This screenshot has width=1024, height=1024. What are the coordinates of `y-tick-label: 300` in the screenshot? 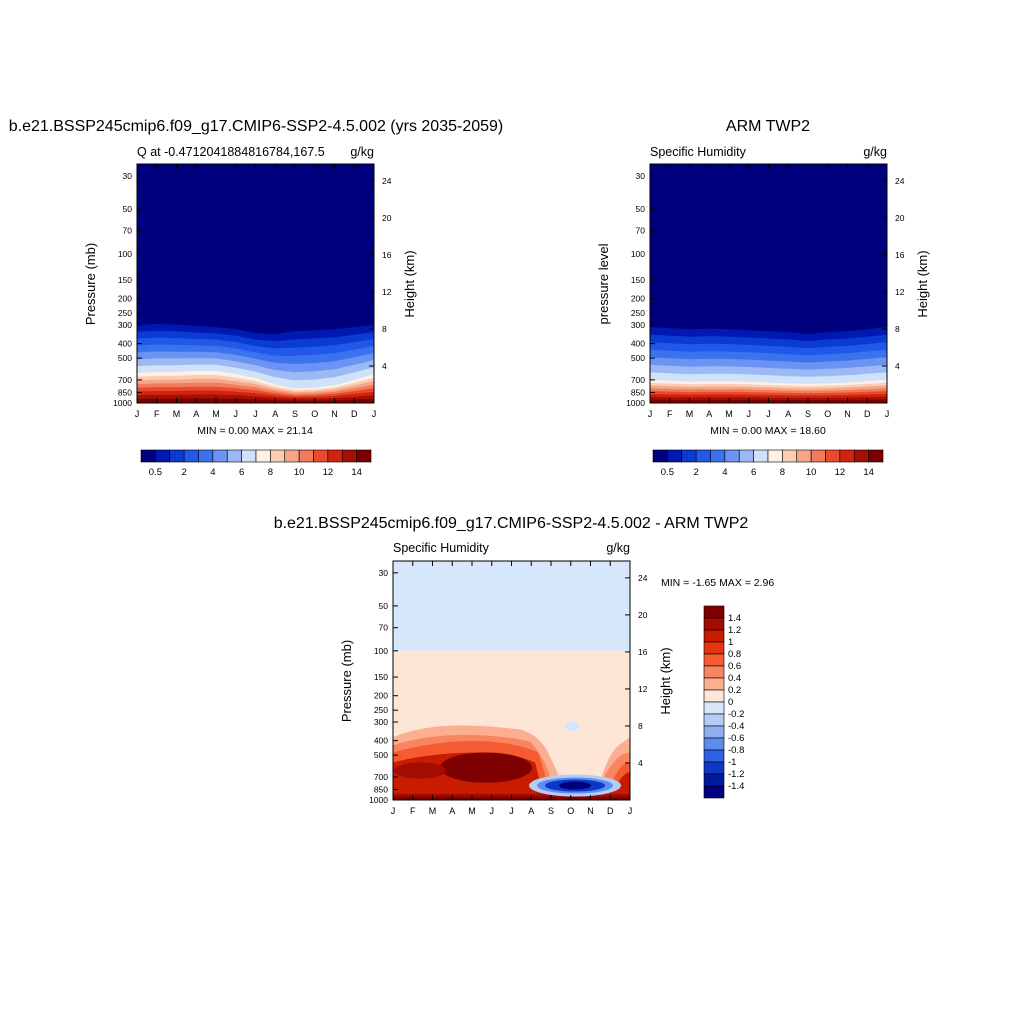 It's located at (125, 325).